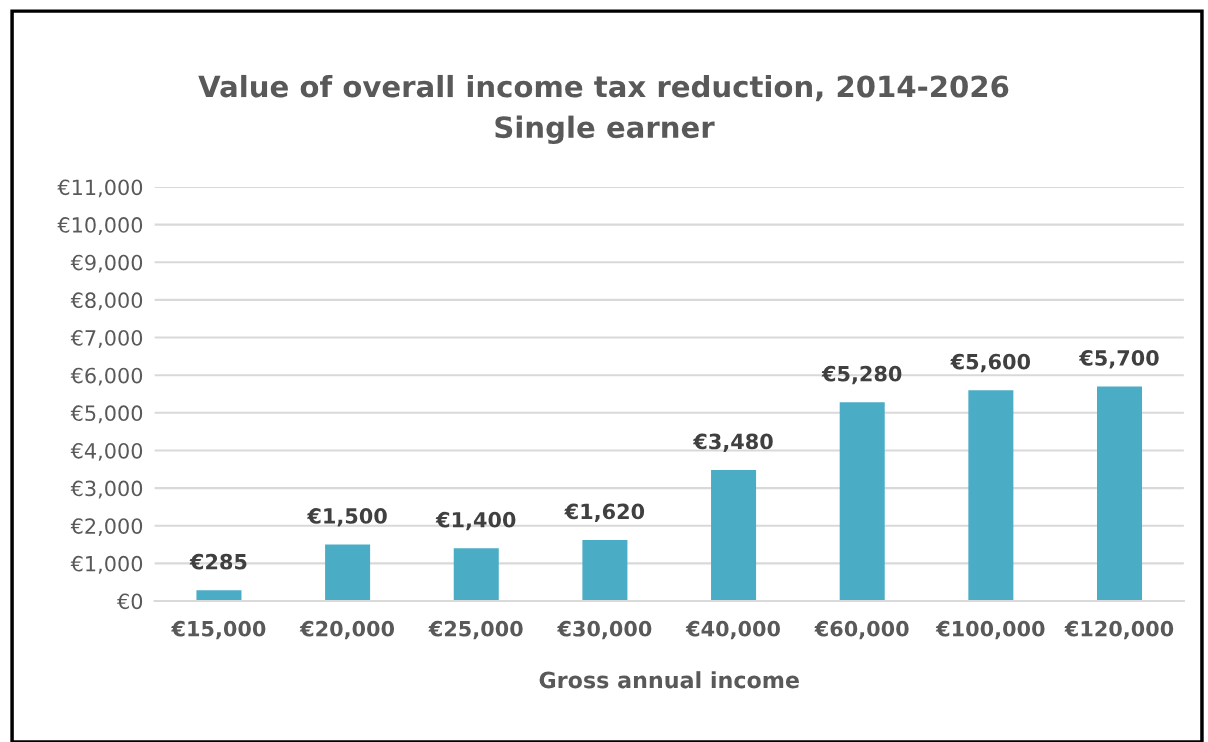 Image resolution: width=1208 pixels, height=742 pixels. I want to click on y-tick-label: €0, so click(130, 601).